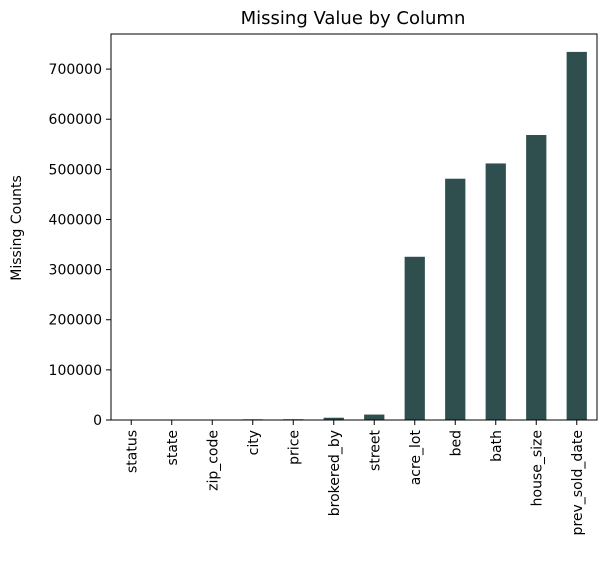  What do you see at coordinates (495, 291) in the screenshot?
I see `bar-bath` at bounding box center [495, 291].